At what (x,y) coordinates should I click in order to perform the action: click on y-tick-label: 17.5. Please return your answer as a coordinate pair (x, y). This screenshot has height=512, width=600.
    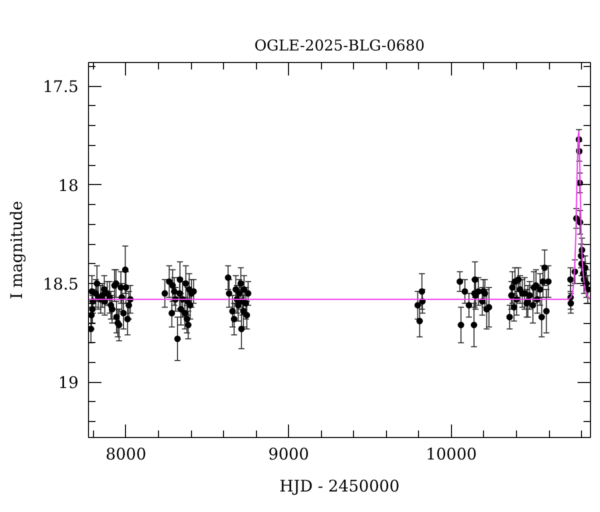
    Looking at the image, I should click on (60, 86).